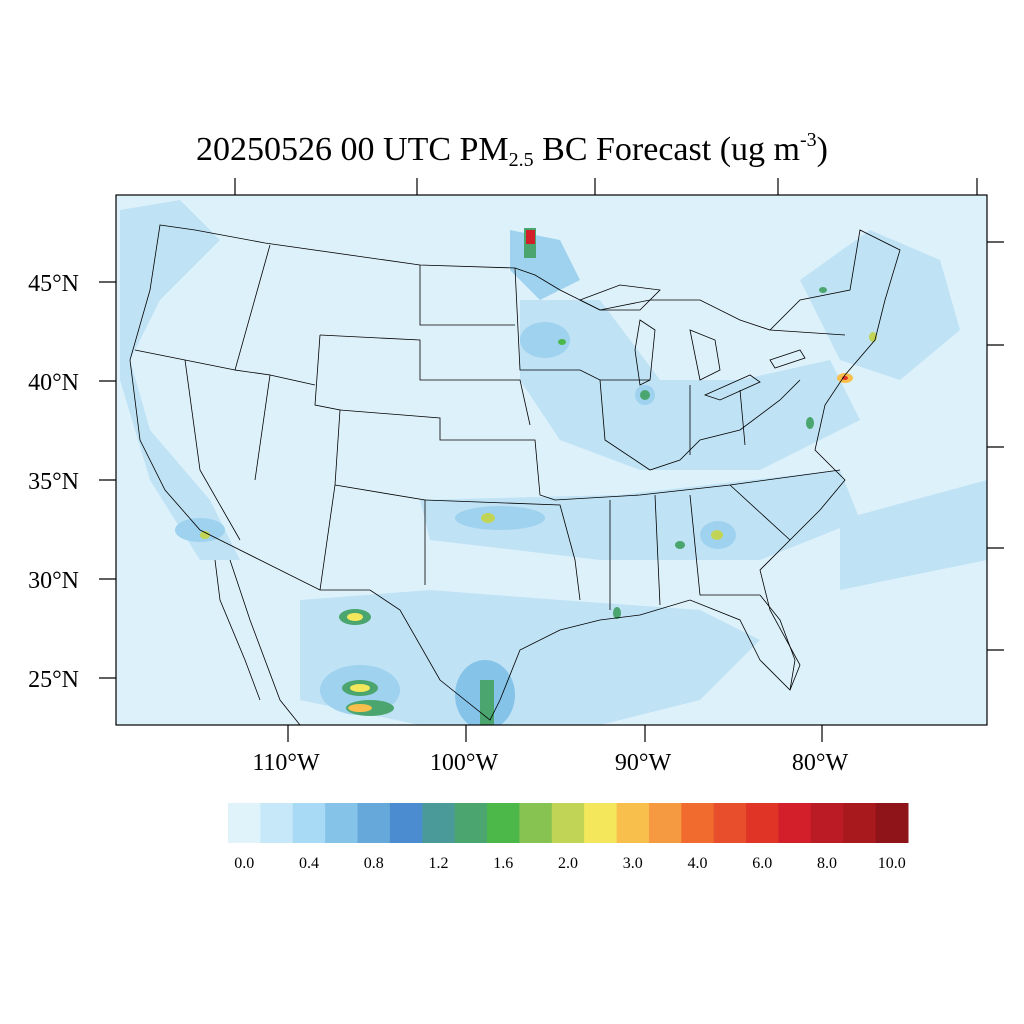 The height and width of the screenshot is (1024, 1024). I want to click on hotspot-oklahoma, so click(500, 518).